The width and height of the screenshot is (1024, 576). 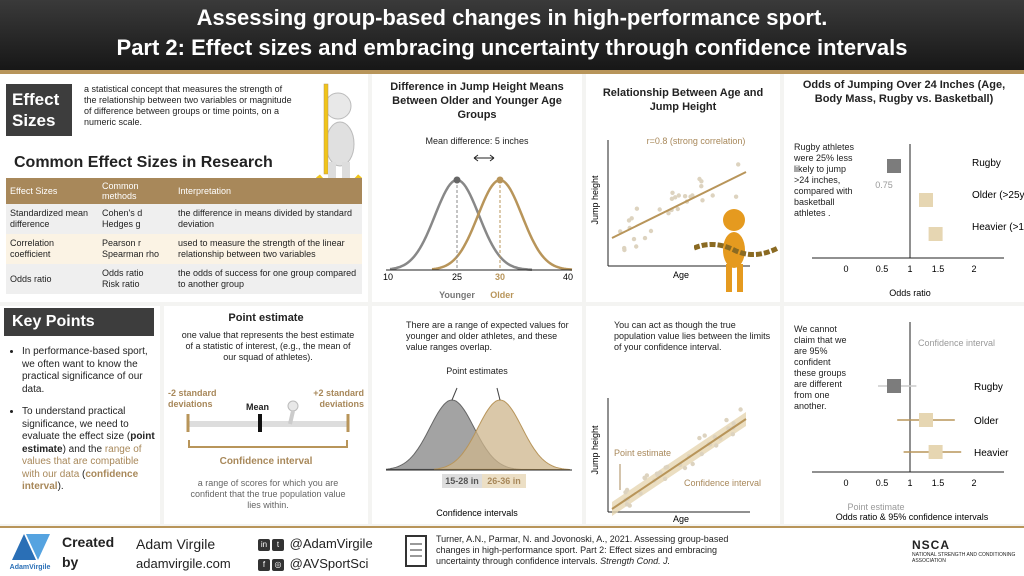 I want to click on younger-distribution-curve, so click(x=461, y=224).